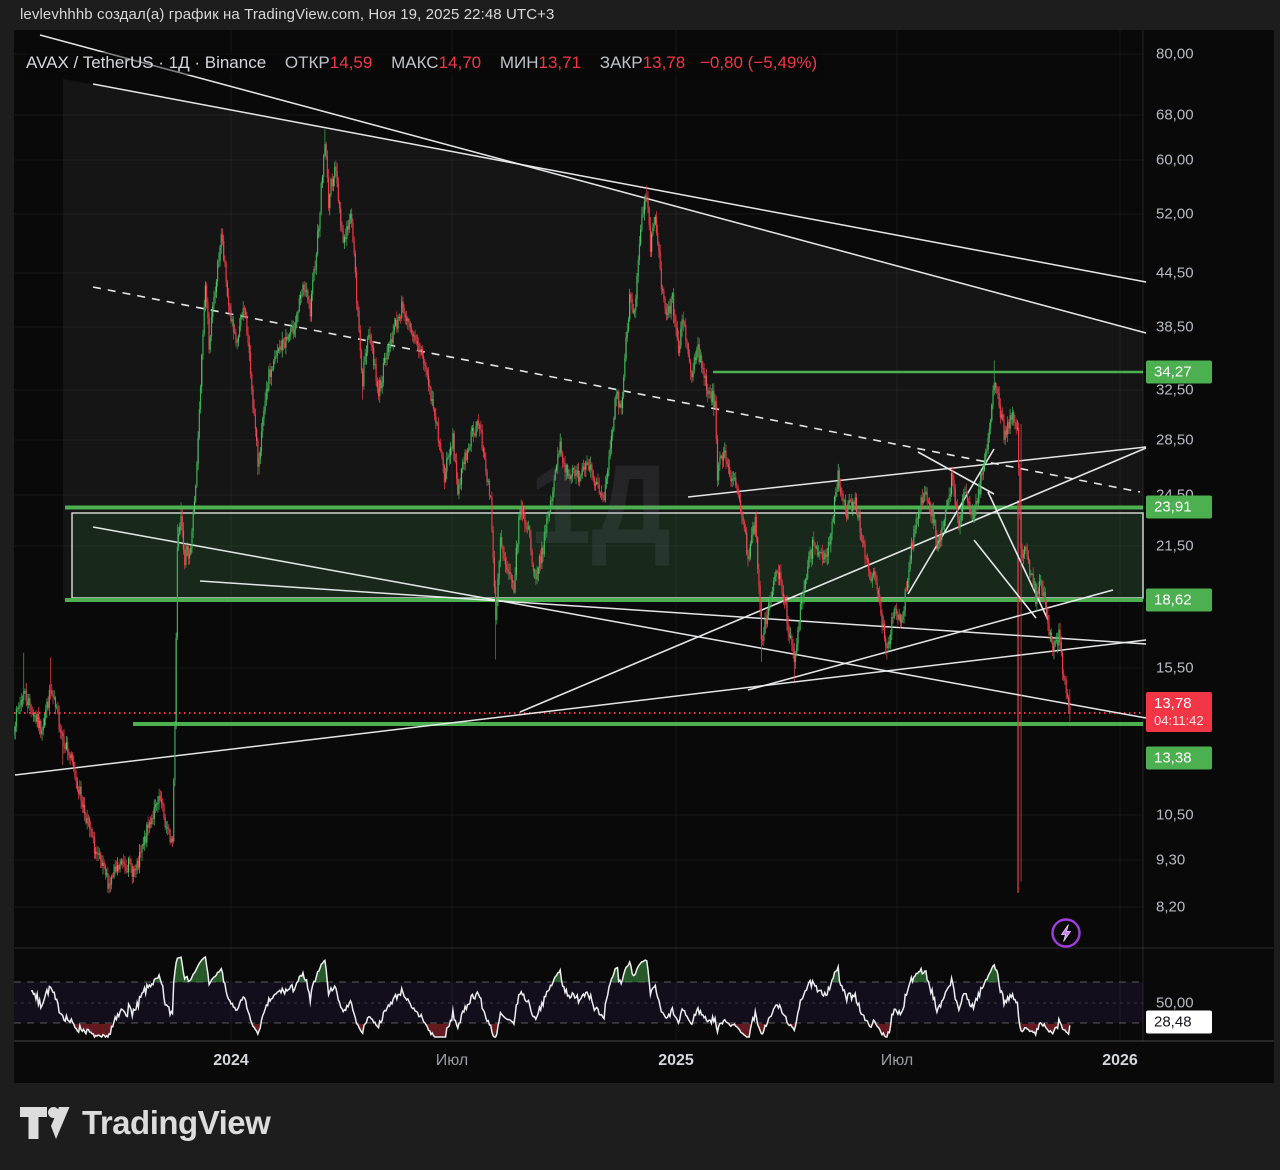  Describe the element at coordinates (1171, 907) in the screenshot. I see `price-tick-label: 8,20` at that location.